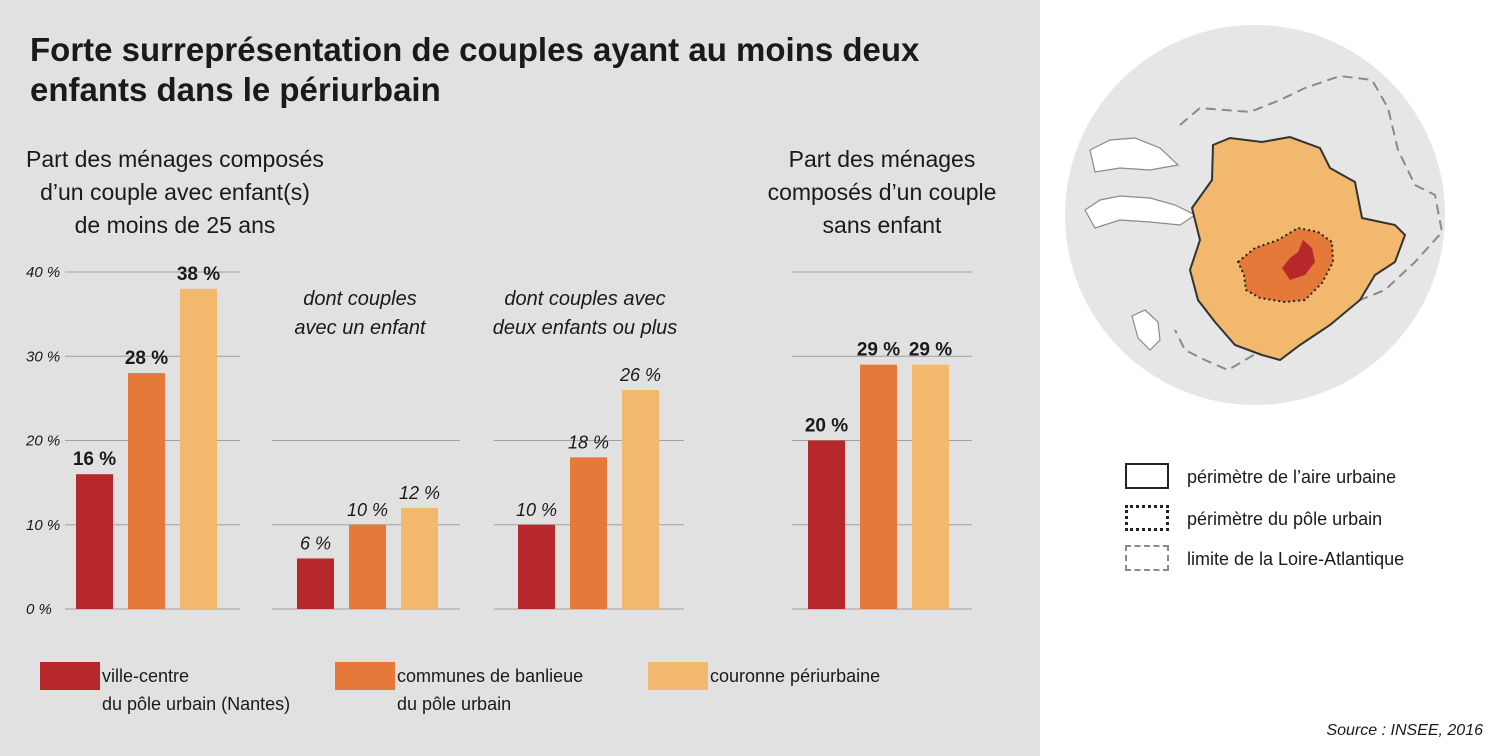 The height and width of the screenshot is (756, 1495). Describe the element at coordinates (1309, 223) in the screenshot. I see `loire-atlantique-limit` at that location.